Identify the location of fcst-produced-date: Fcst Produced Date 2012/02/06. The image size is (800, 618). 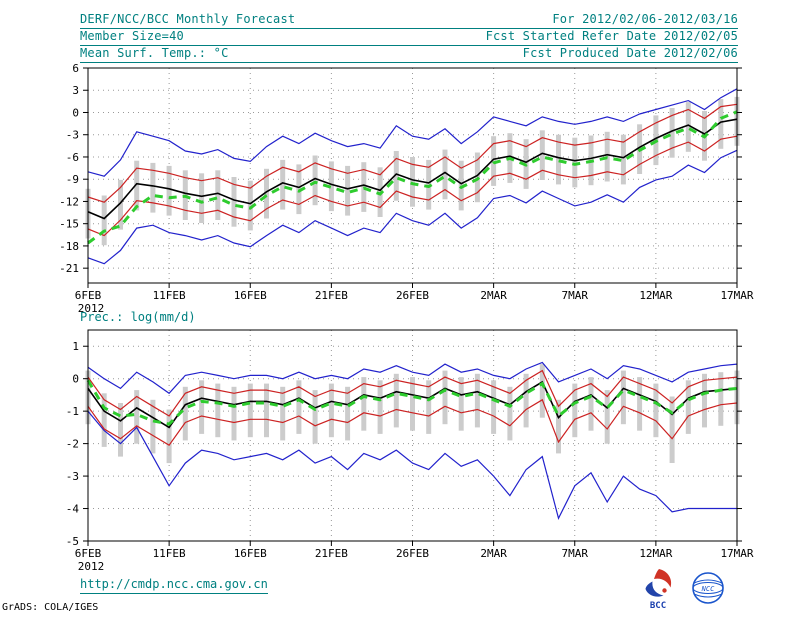
(630, 53).